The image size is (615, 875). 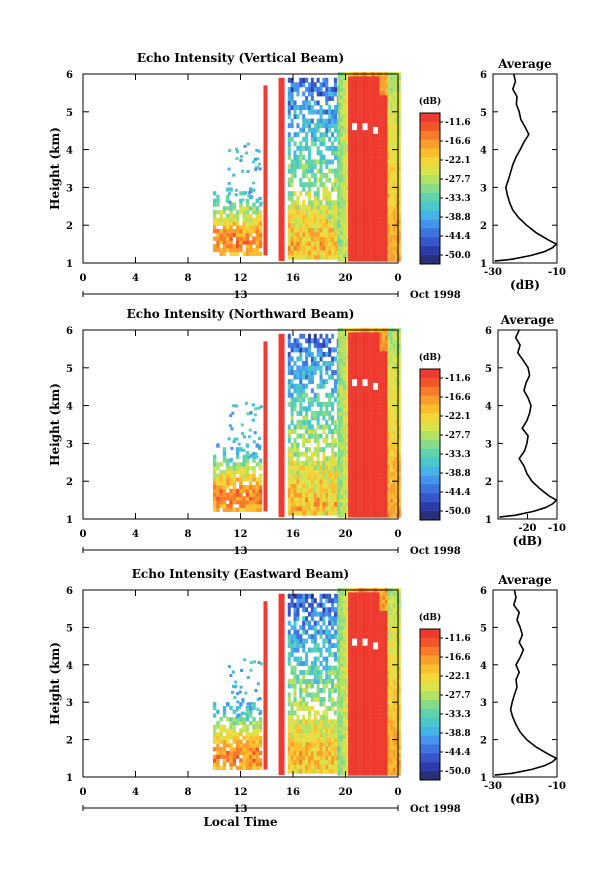 What do you see at coordinates (458, 417) in the screenshot?
I see `colorbar-label: -22.1` at bounding box center [458, 417].